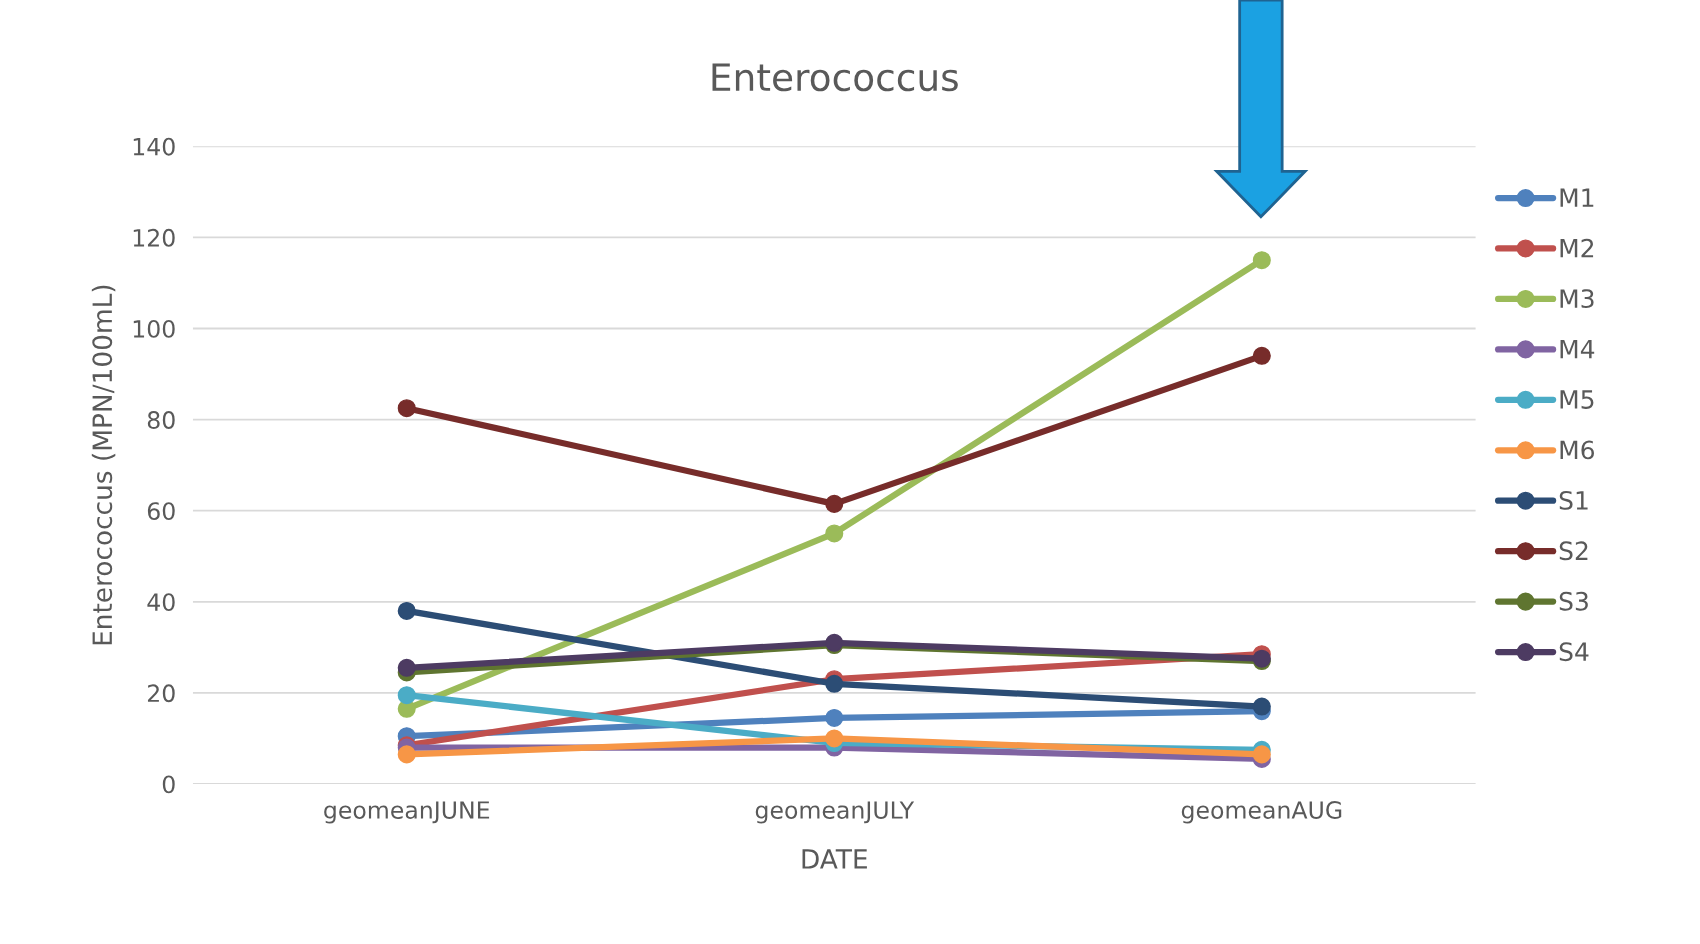 This screenshot has height=944, width=1700. I want to click on y-tick-label: 80, so click(161, 420).